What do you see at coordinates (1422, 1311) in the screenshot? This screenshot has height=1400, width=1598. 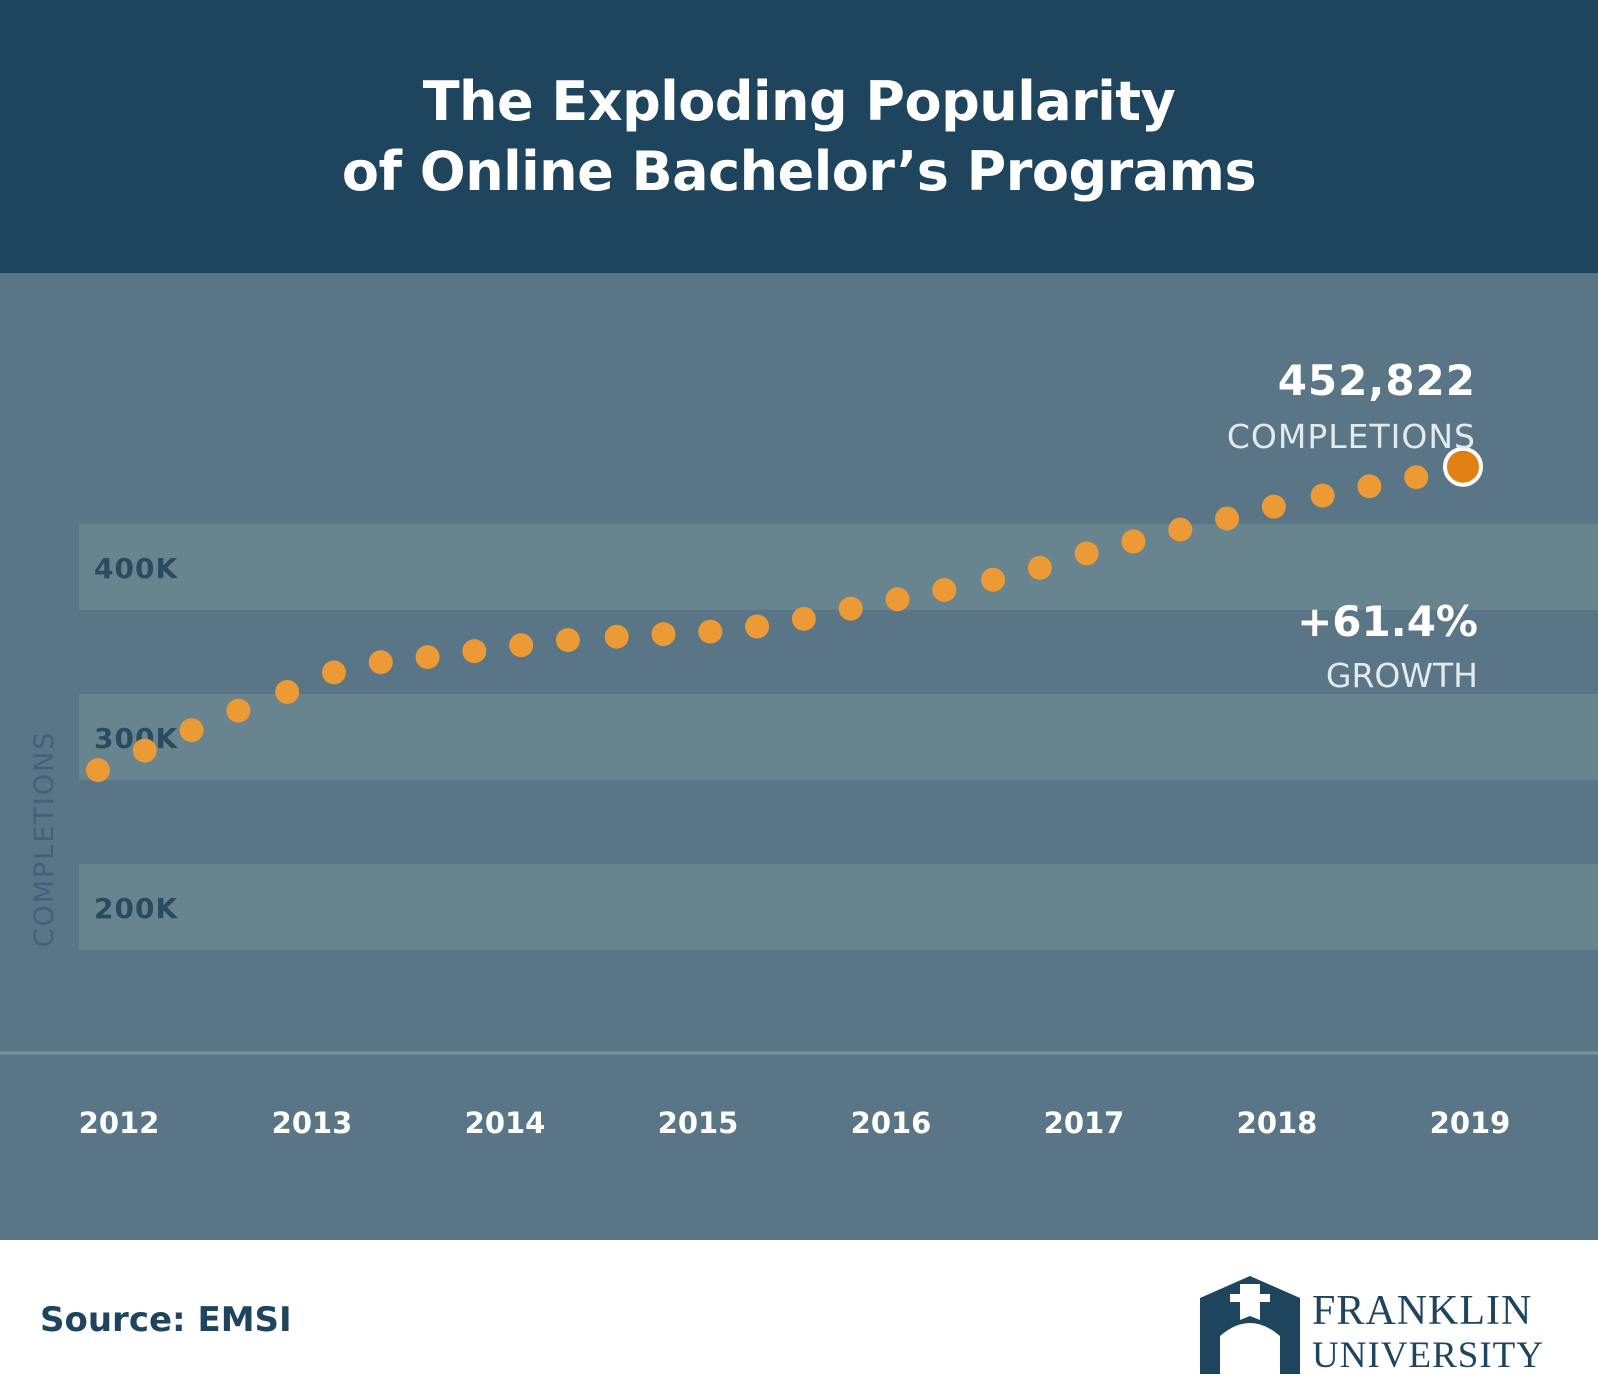 I see `logo-line-1: FRANKLIN` at bounding box center [1422, 1311].